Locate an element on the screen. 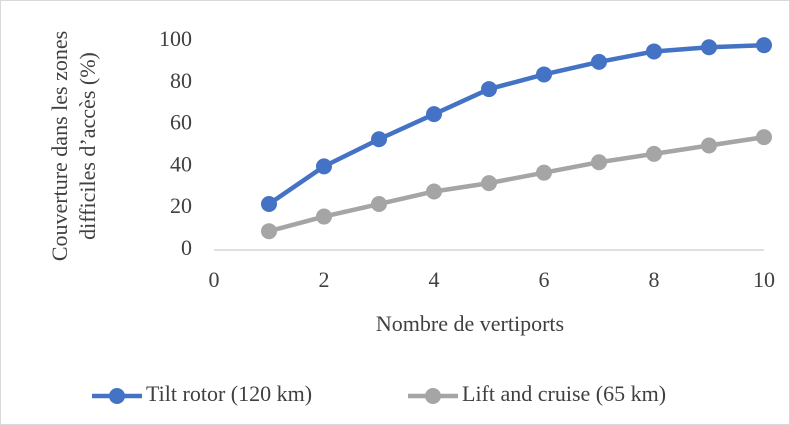  x-tick-label: 4 is located at coordinates (434, 279).